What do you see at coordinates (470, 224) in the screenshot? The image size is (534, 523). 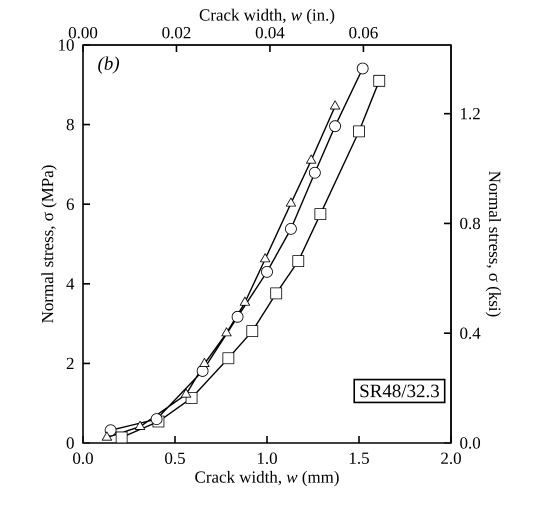 I see `y2-tick-label: 0.8` at bounding box center [470, 224].